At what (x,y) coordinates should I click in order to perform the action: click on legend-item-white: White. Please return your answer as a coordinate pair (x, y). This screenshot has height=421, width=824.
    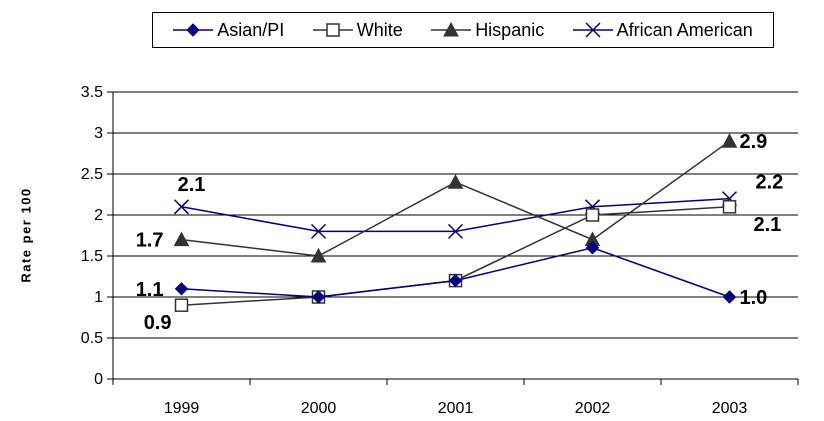
    Looking at the image, I should click on (357, 30).